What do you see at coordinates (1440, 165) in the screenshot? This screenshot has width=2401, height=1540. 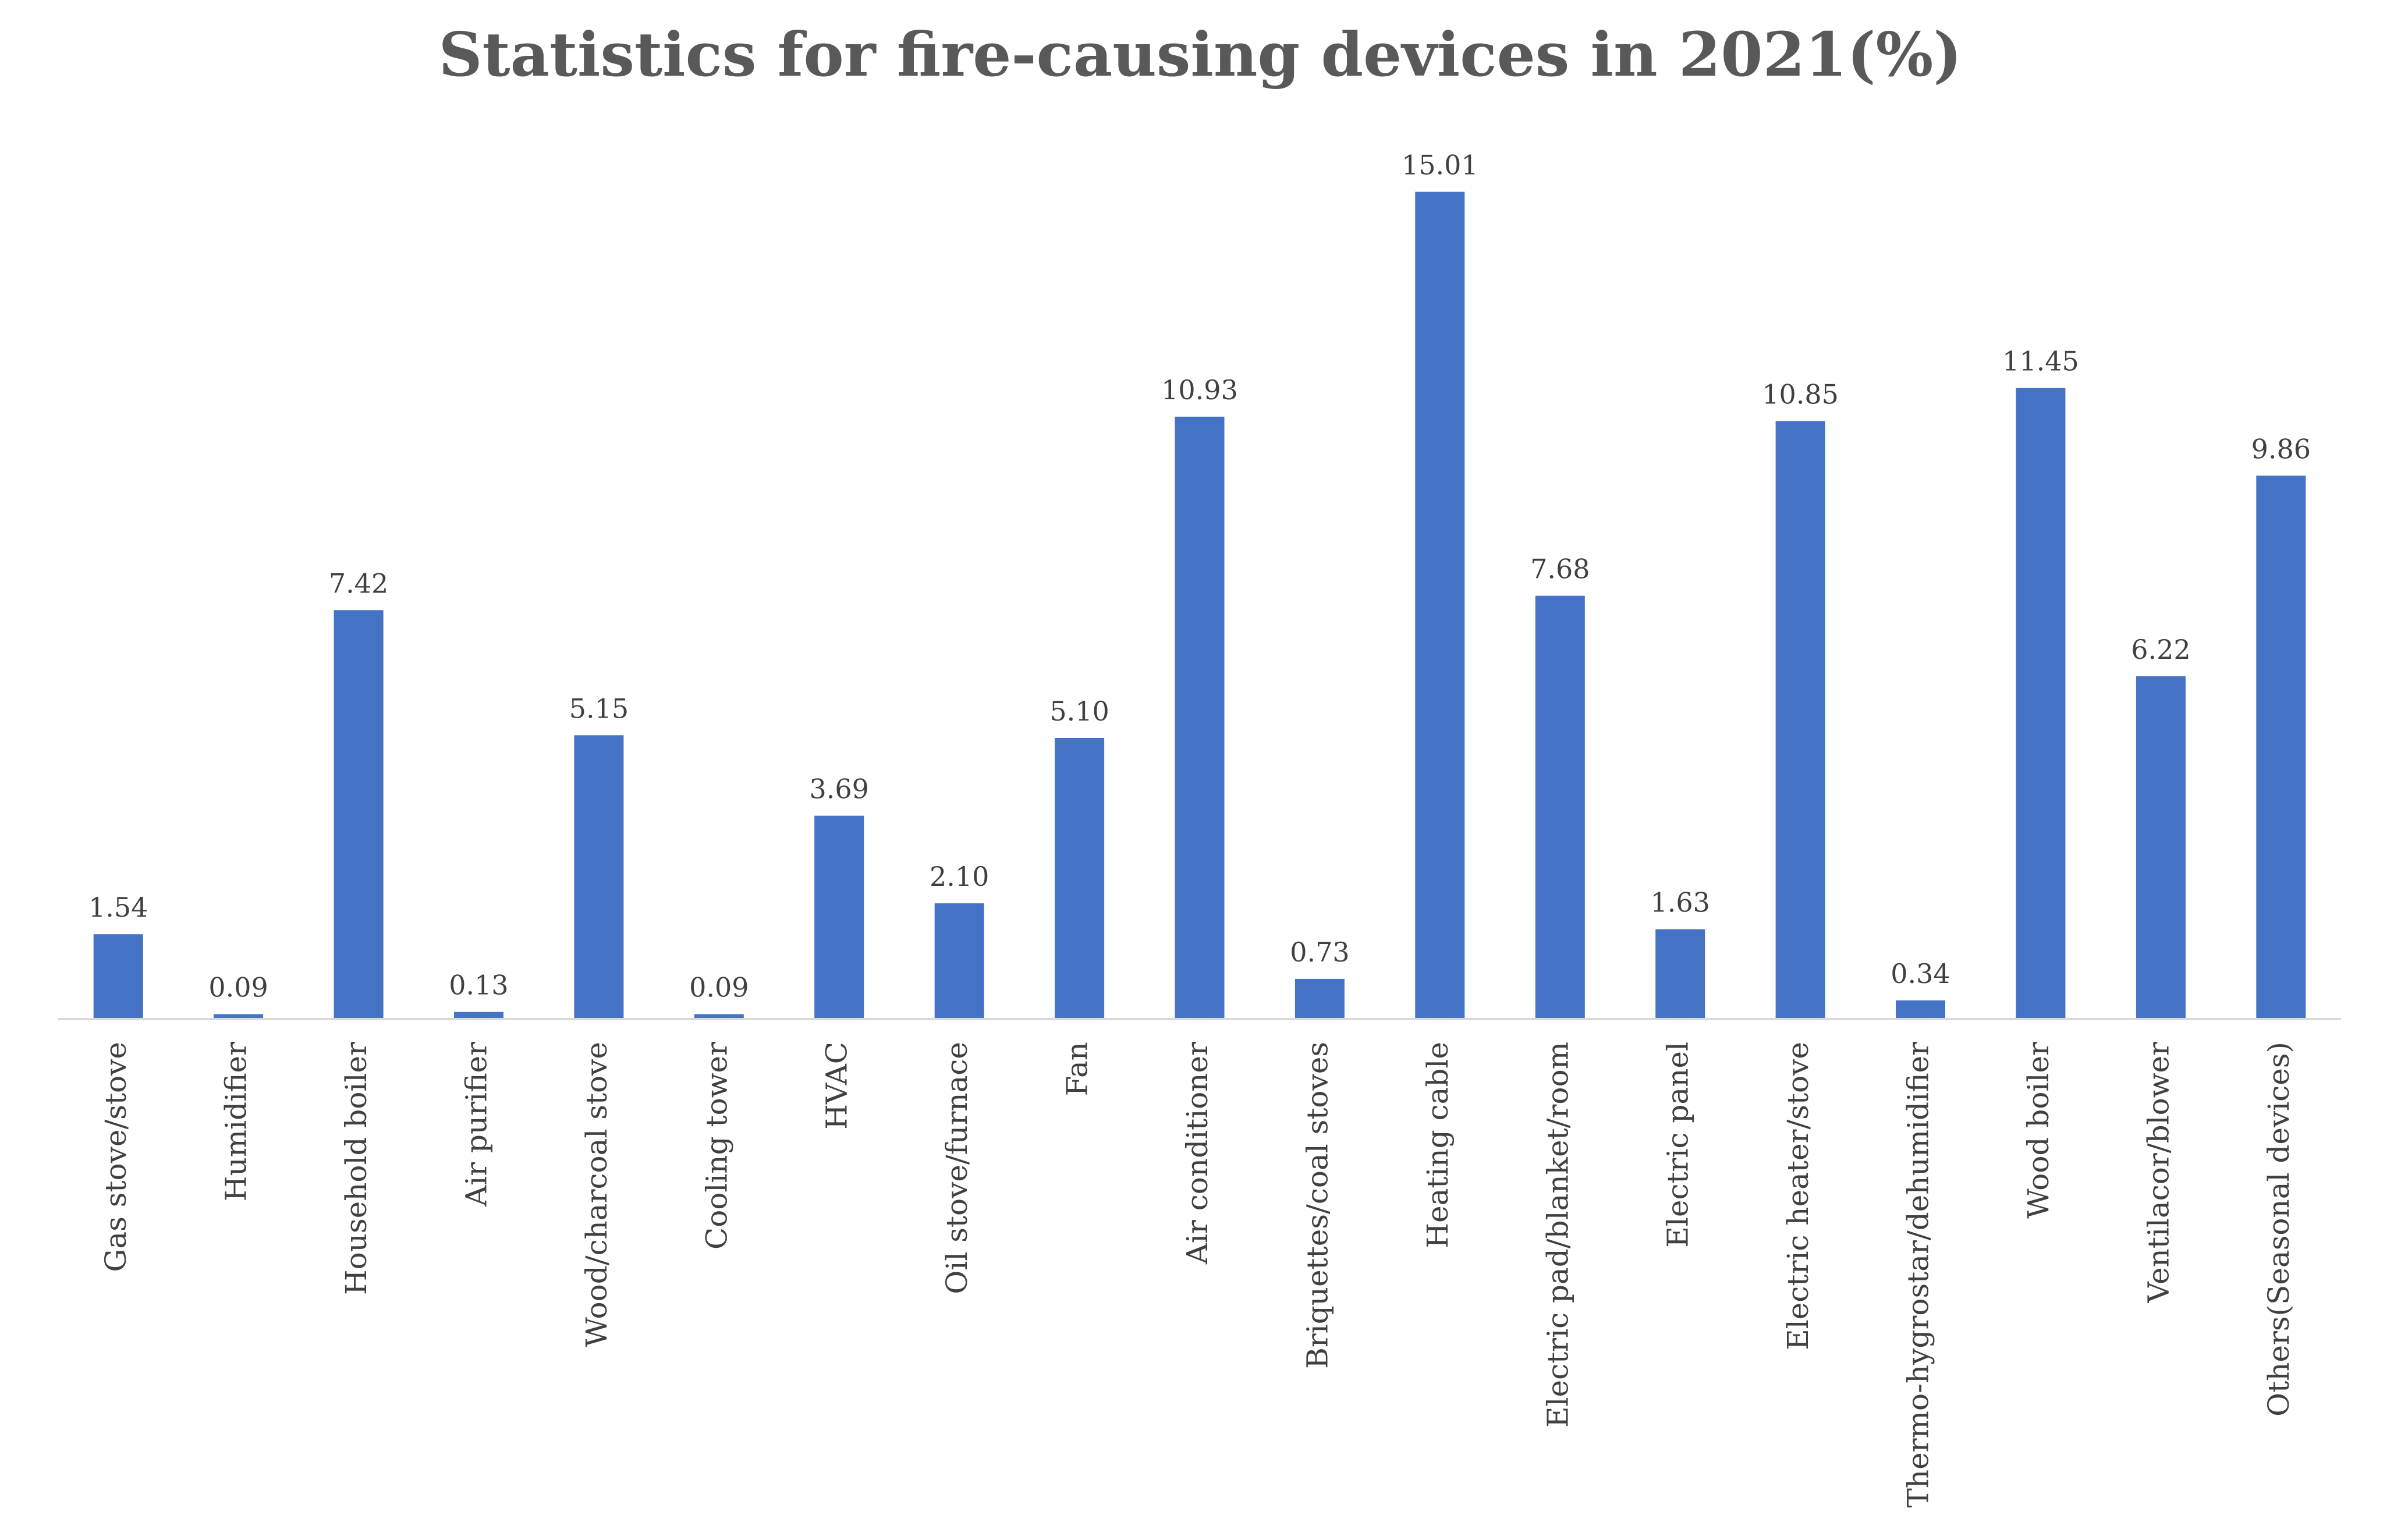 I see `data-label: 15.01` at bounding box center [1440, 165].